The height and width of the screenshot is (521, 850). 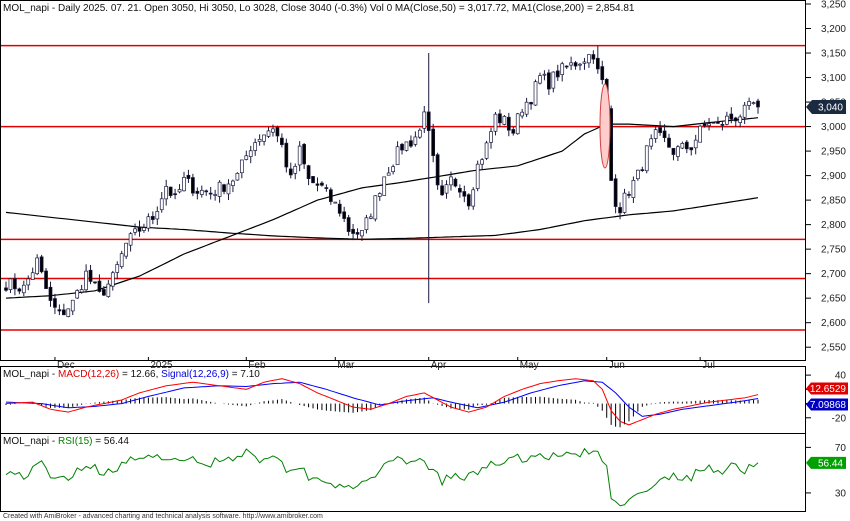 I want to click on y-tick-label: 3,150, so click(x=833, y=54).